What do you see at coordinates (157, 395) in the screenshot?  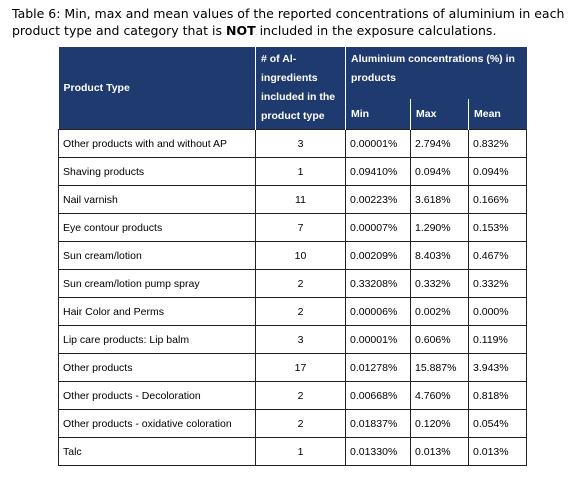 I see `product-cell: Other products - Decoloration` at bounding box center [157, 395].